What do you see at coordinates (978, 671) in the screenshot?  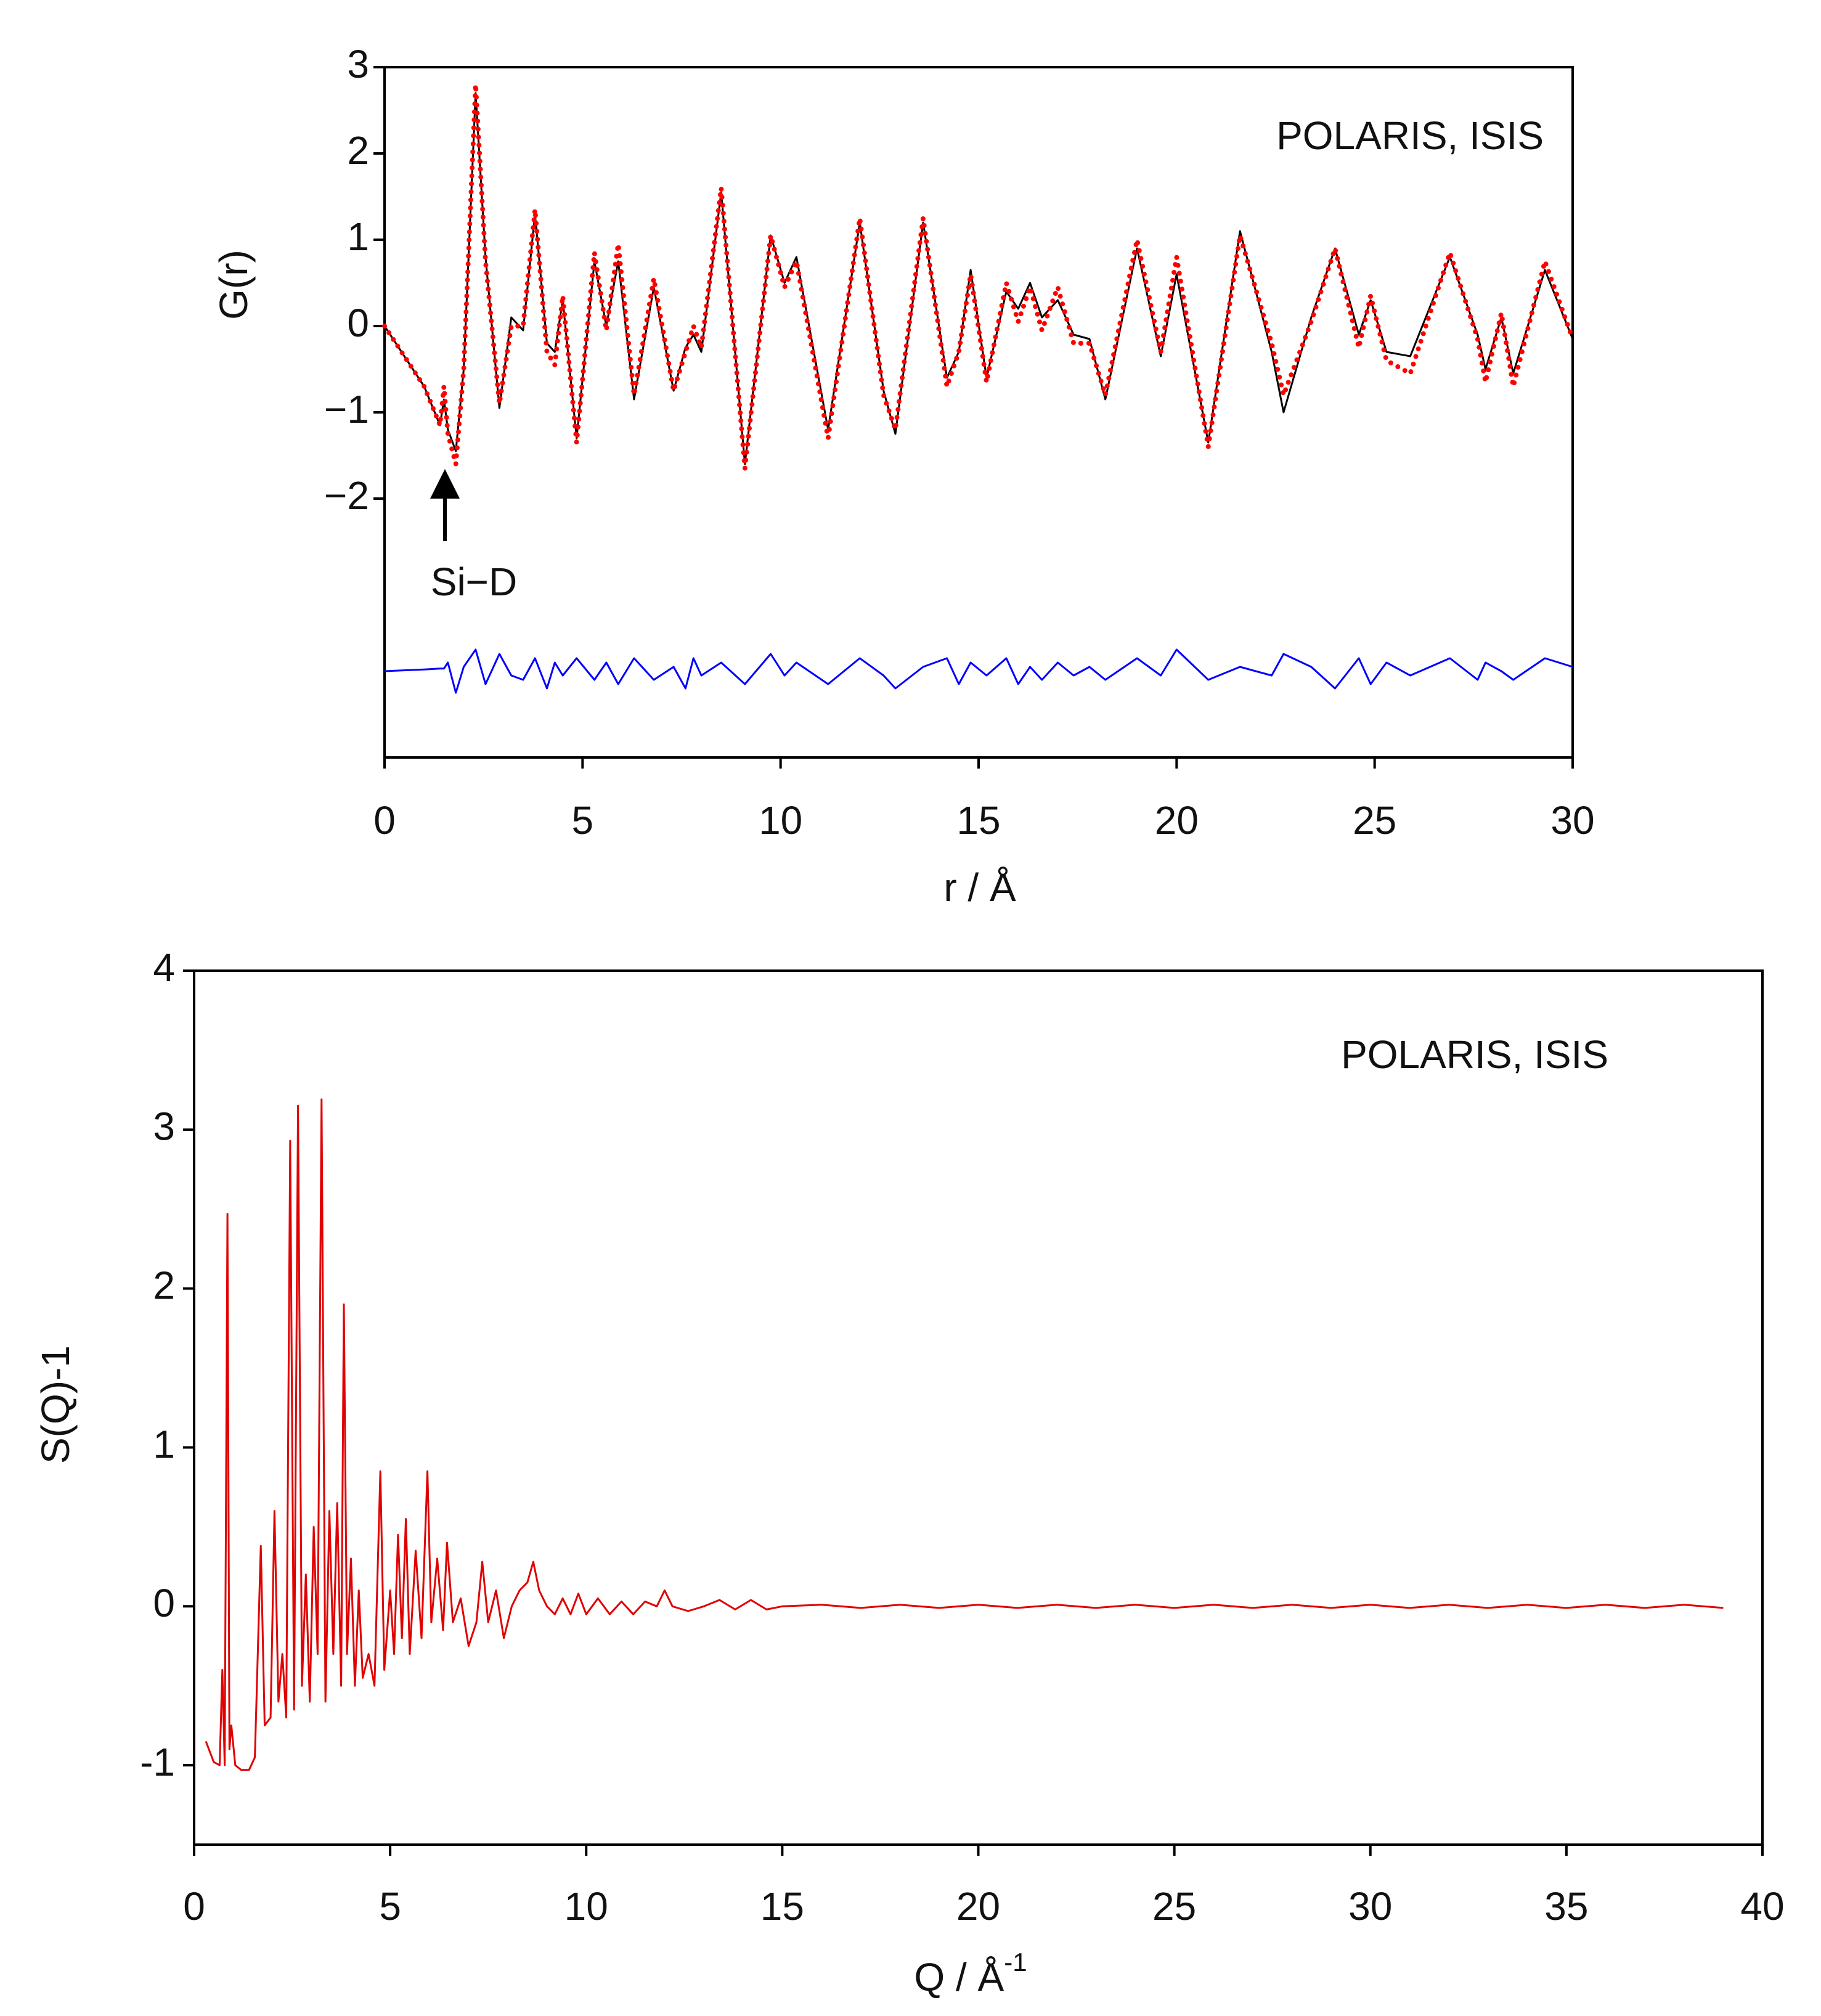 I see `data-line` at bounding box center [978, 671].